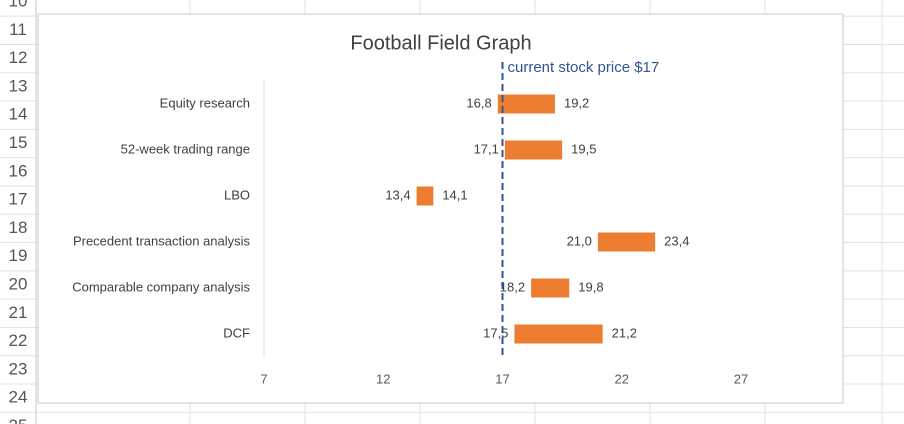 This screenshot has height=424, width=904. I want to click on data-label: 19,8, so click(590, 286).